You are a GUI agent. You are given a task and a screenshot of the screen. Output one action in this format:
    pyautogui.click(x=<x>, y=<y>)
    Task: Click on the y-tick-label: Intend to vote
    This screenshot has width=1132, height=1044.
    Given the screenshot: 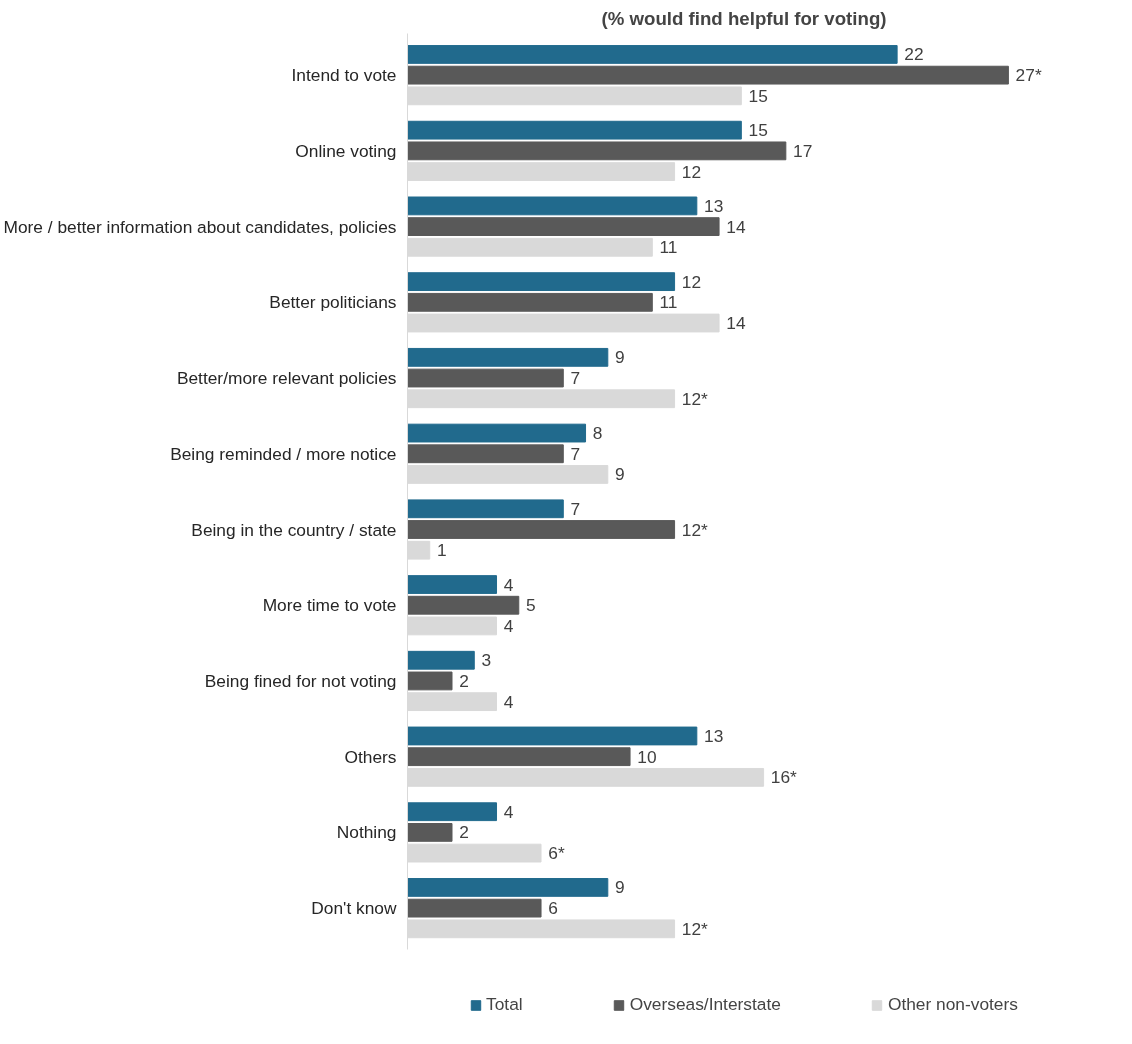 What is the action you would take?
    pyautogui.click(x=344, y=75)
    